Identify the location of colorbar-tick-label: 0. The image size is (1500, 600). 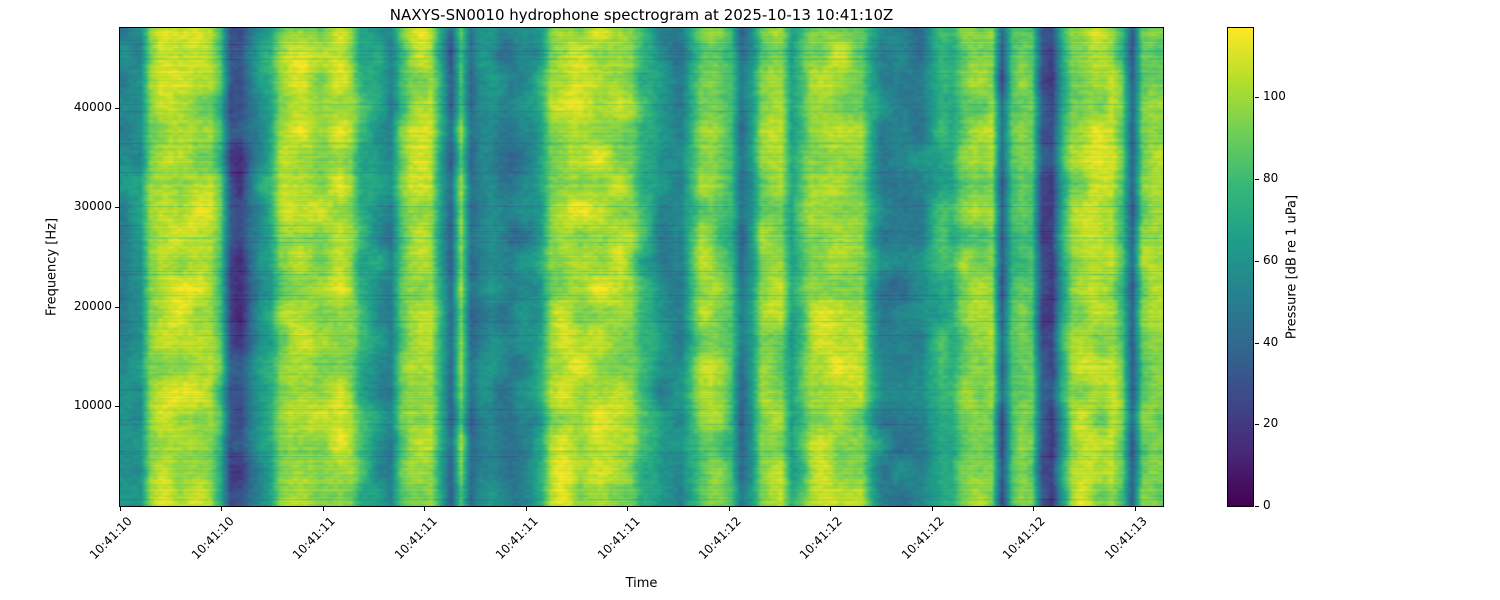
(1267, 505).